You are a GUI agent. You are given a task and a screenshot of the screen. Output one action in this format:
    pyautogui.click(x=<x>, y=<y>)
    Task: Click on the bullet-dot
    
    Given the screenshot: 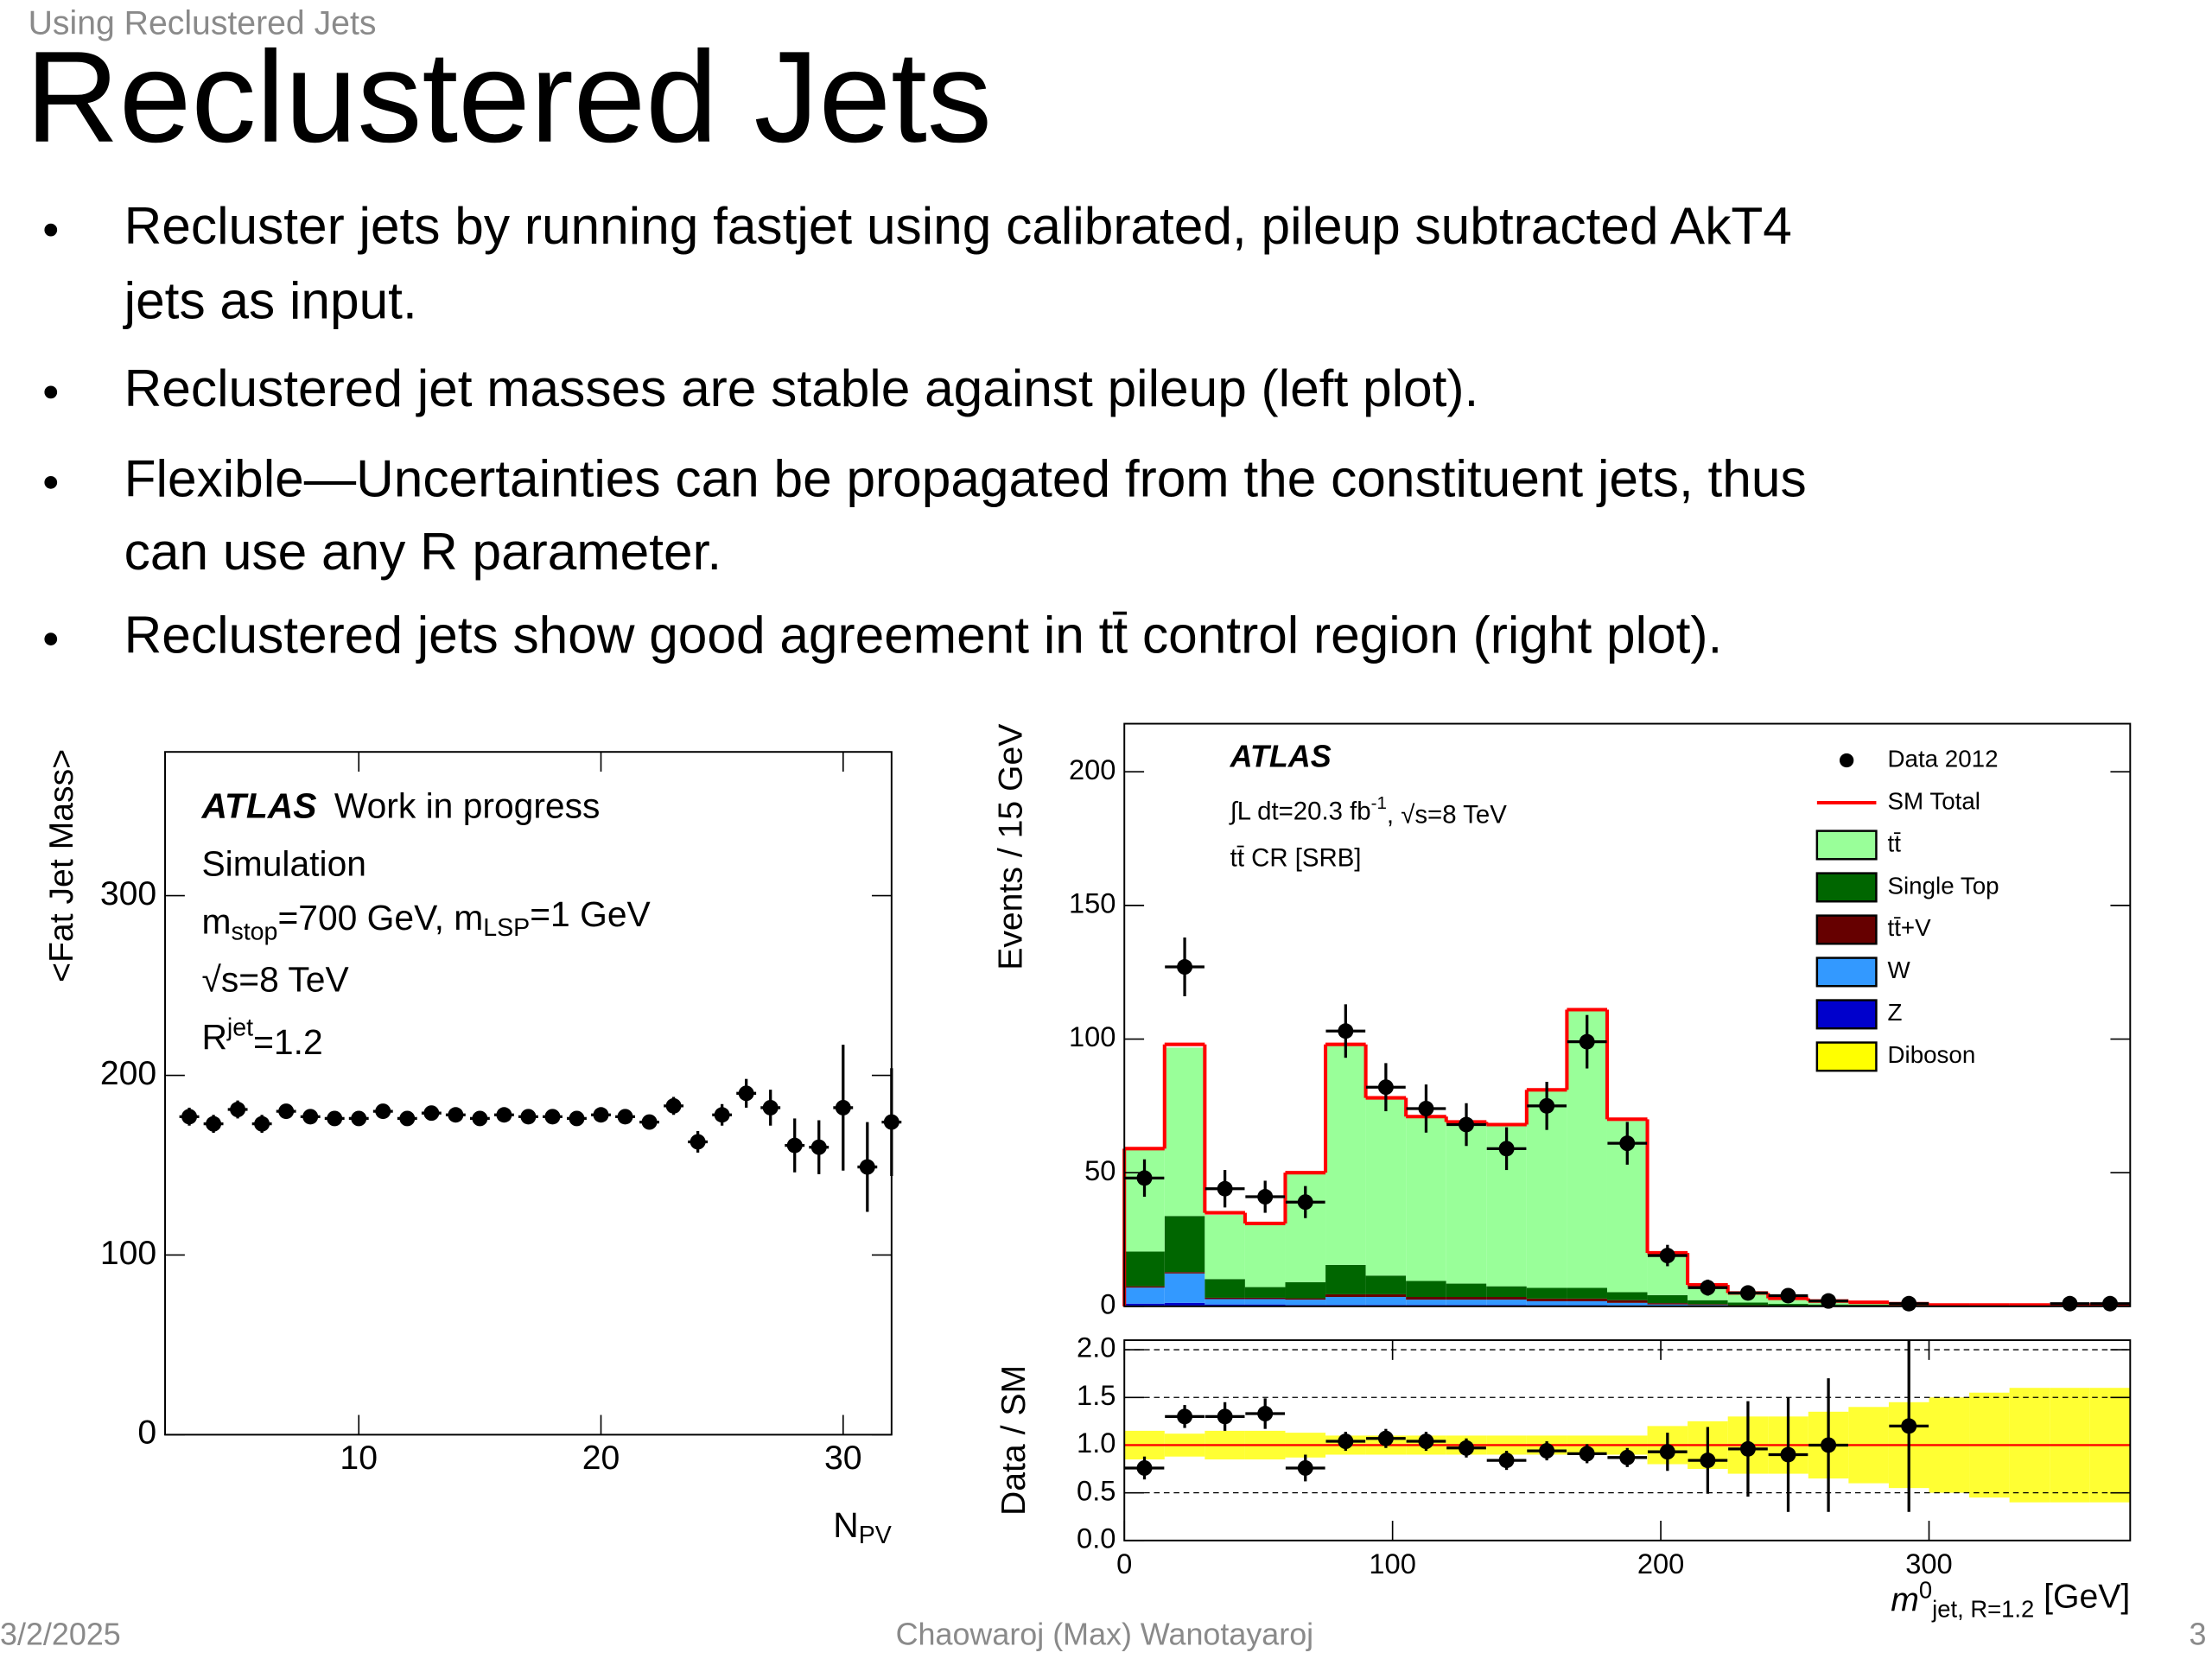 What is the action you would take?
    pyautogui.click(x=51, y=482)
    